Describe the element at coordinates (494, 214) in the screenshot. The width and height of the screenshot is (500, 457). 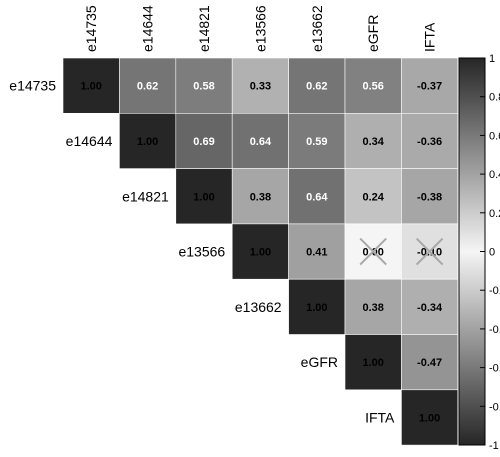
I see `colorbar-tick-label: 0.2` at that location.